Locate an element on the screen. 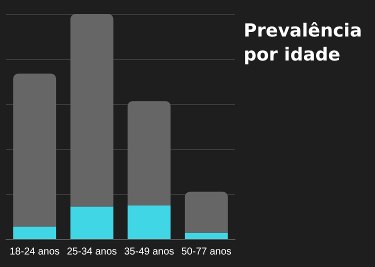 This screenshot has width=375, height=267. x-tick-label: 50-77 anos is located at coordinates (206, 252).